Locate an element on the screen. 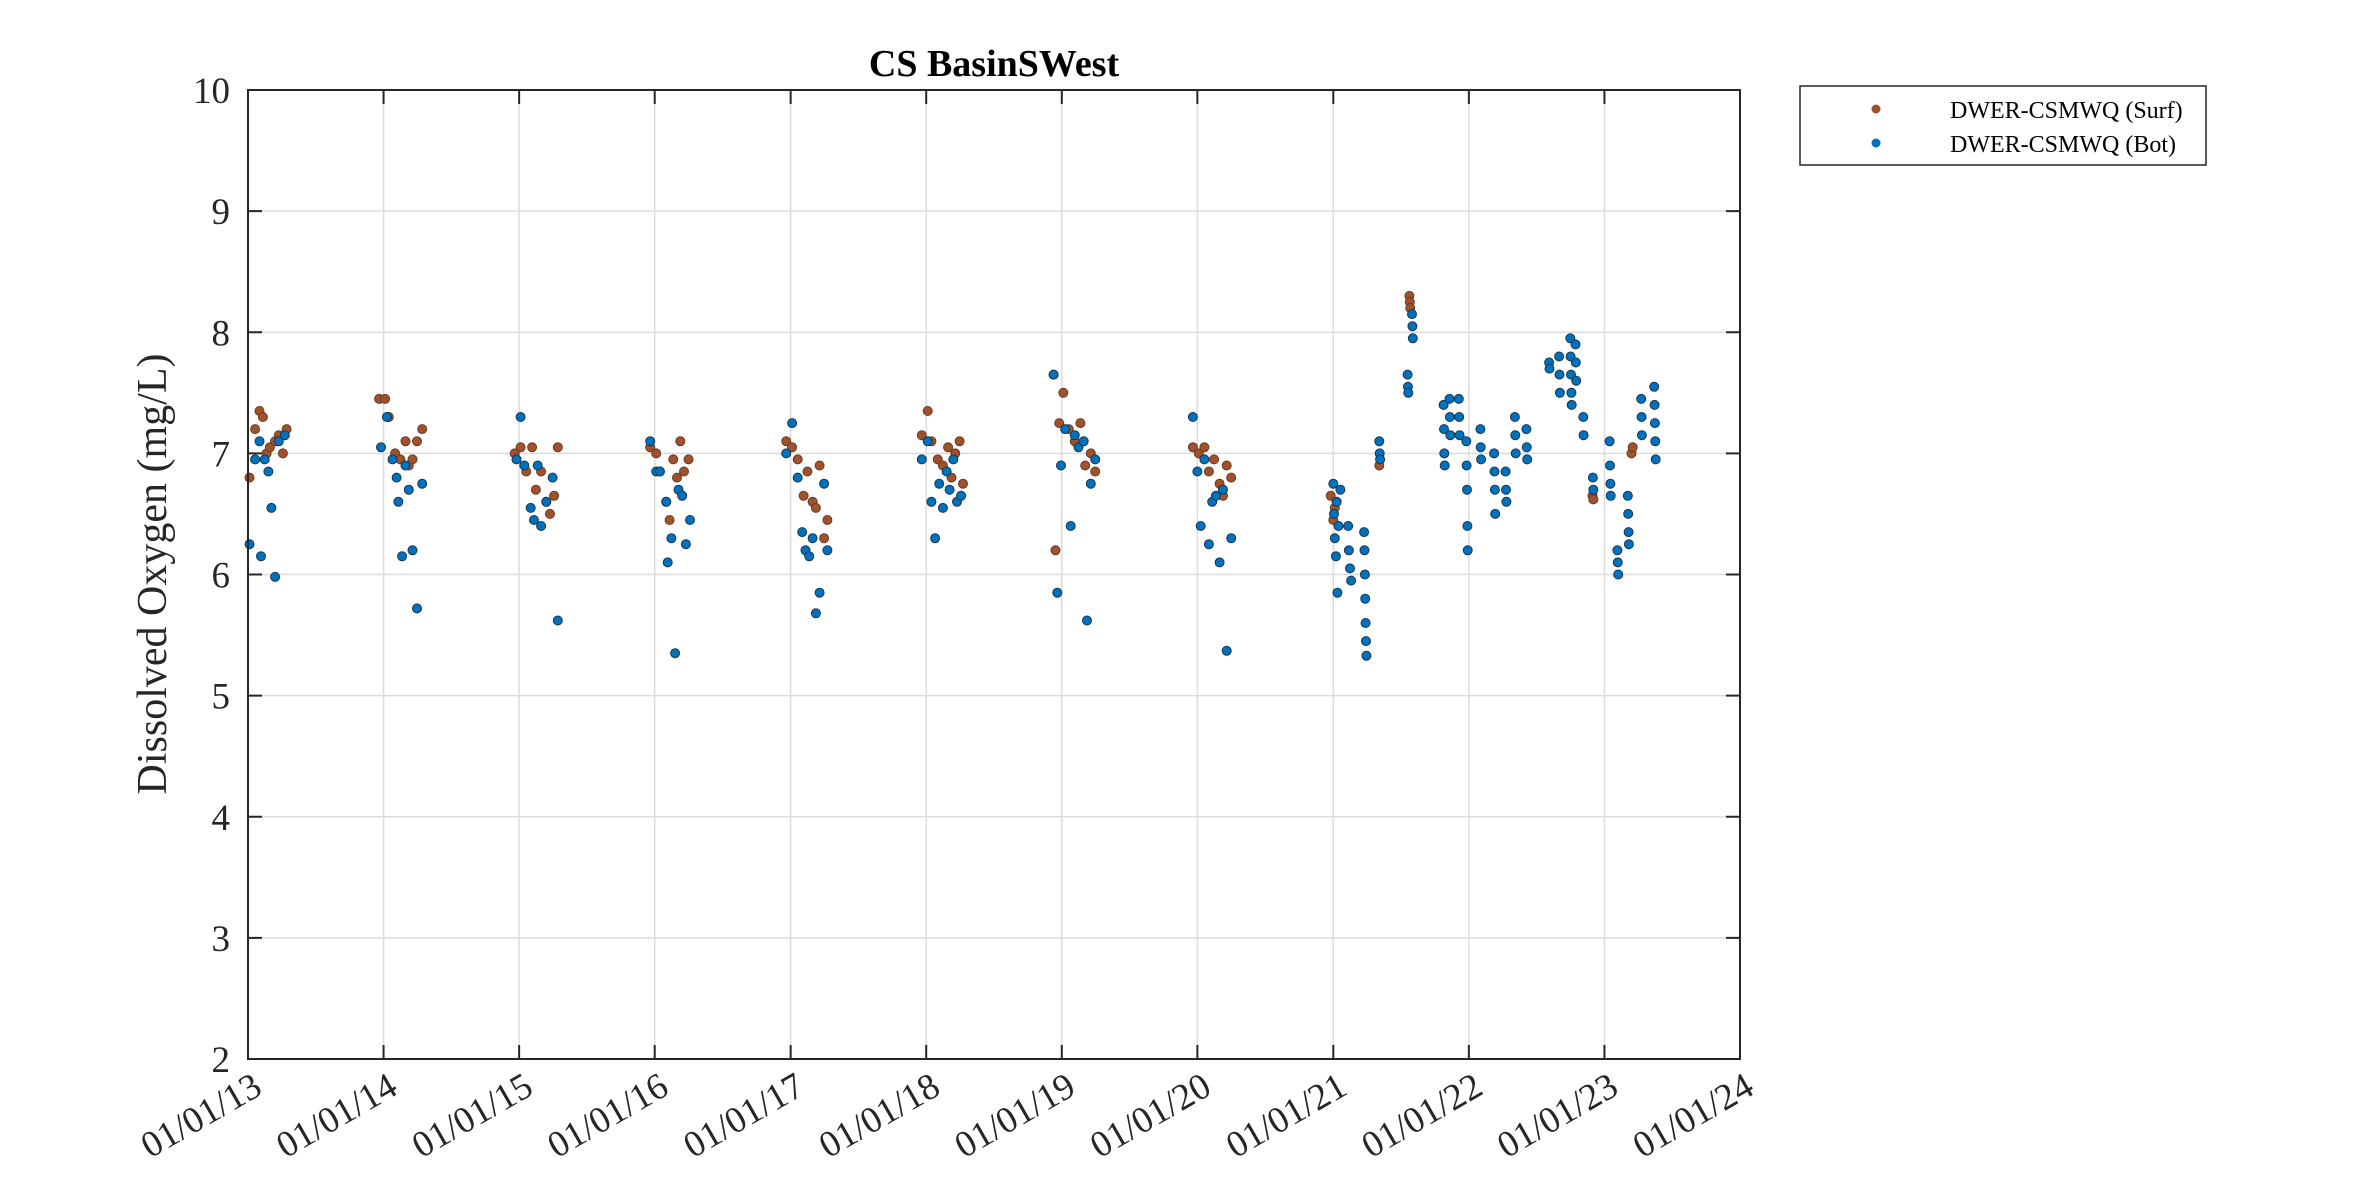 The image size is (2362, 1181). legend-surf-marker is located at coordinates (1876, 109).